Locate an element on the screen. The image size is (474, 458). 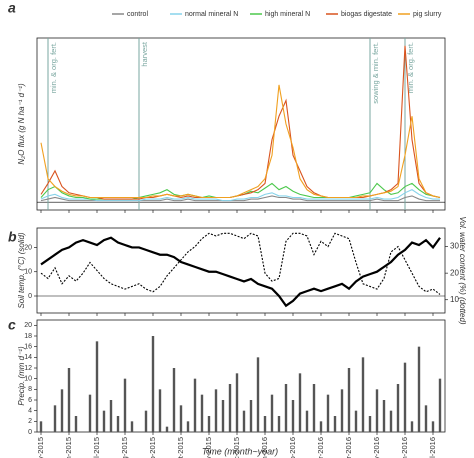
y-tick-label: 8 is located at coordinates (30, 389).